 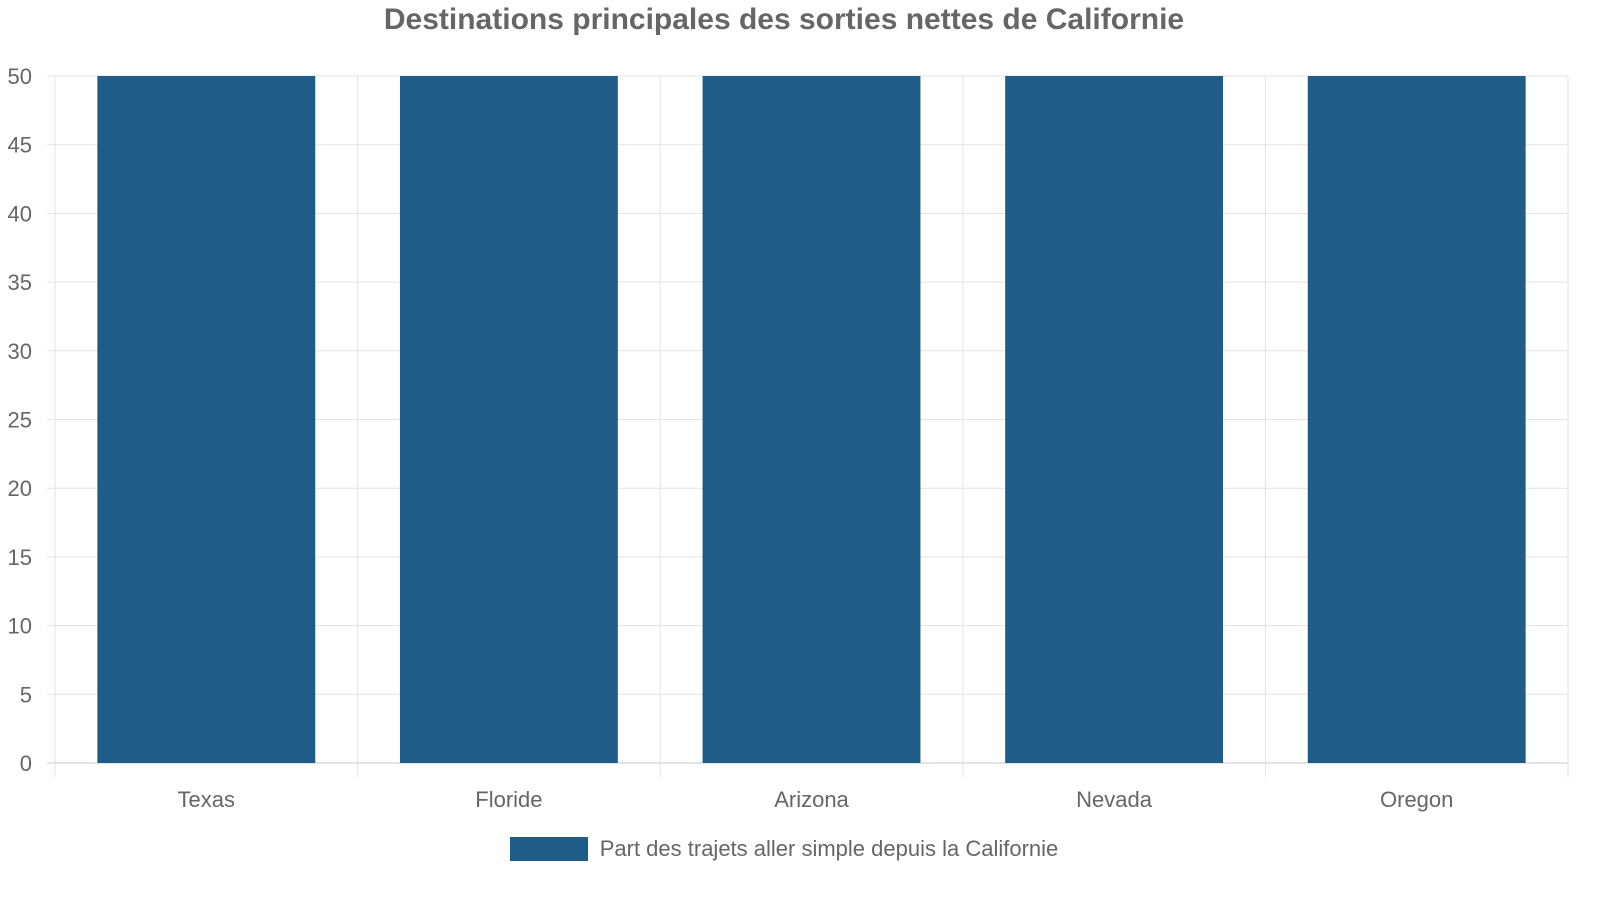 What do you see at coordinates (20, 557) in the screenshot?
I see `y-tick-label: 15` at bounding box center [20, 557].